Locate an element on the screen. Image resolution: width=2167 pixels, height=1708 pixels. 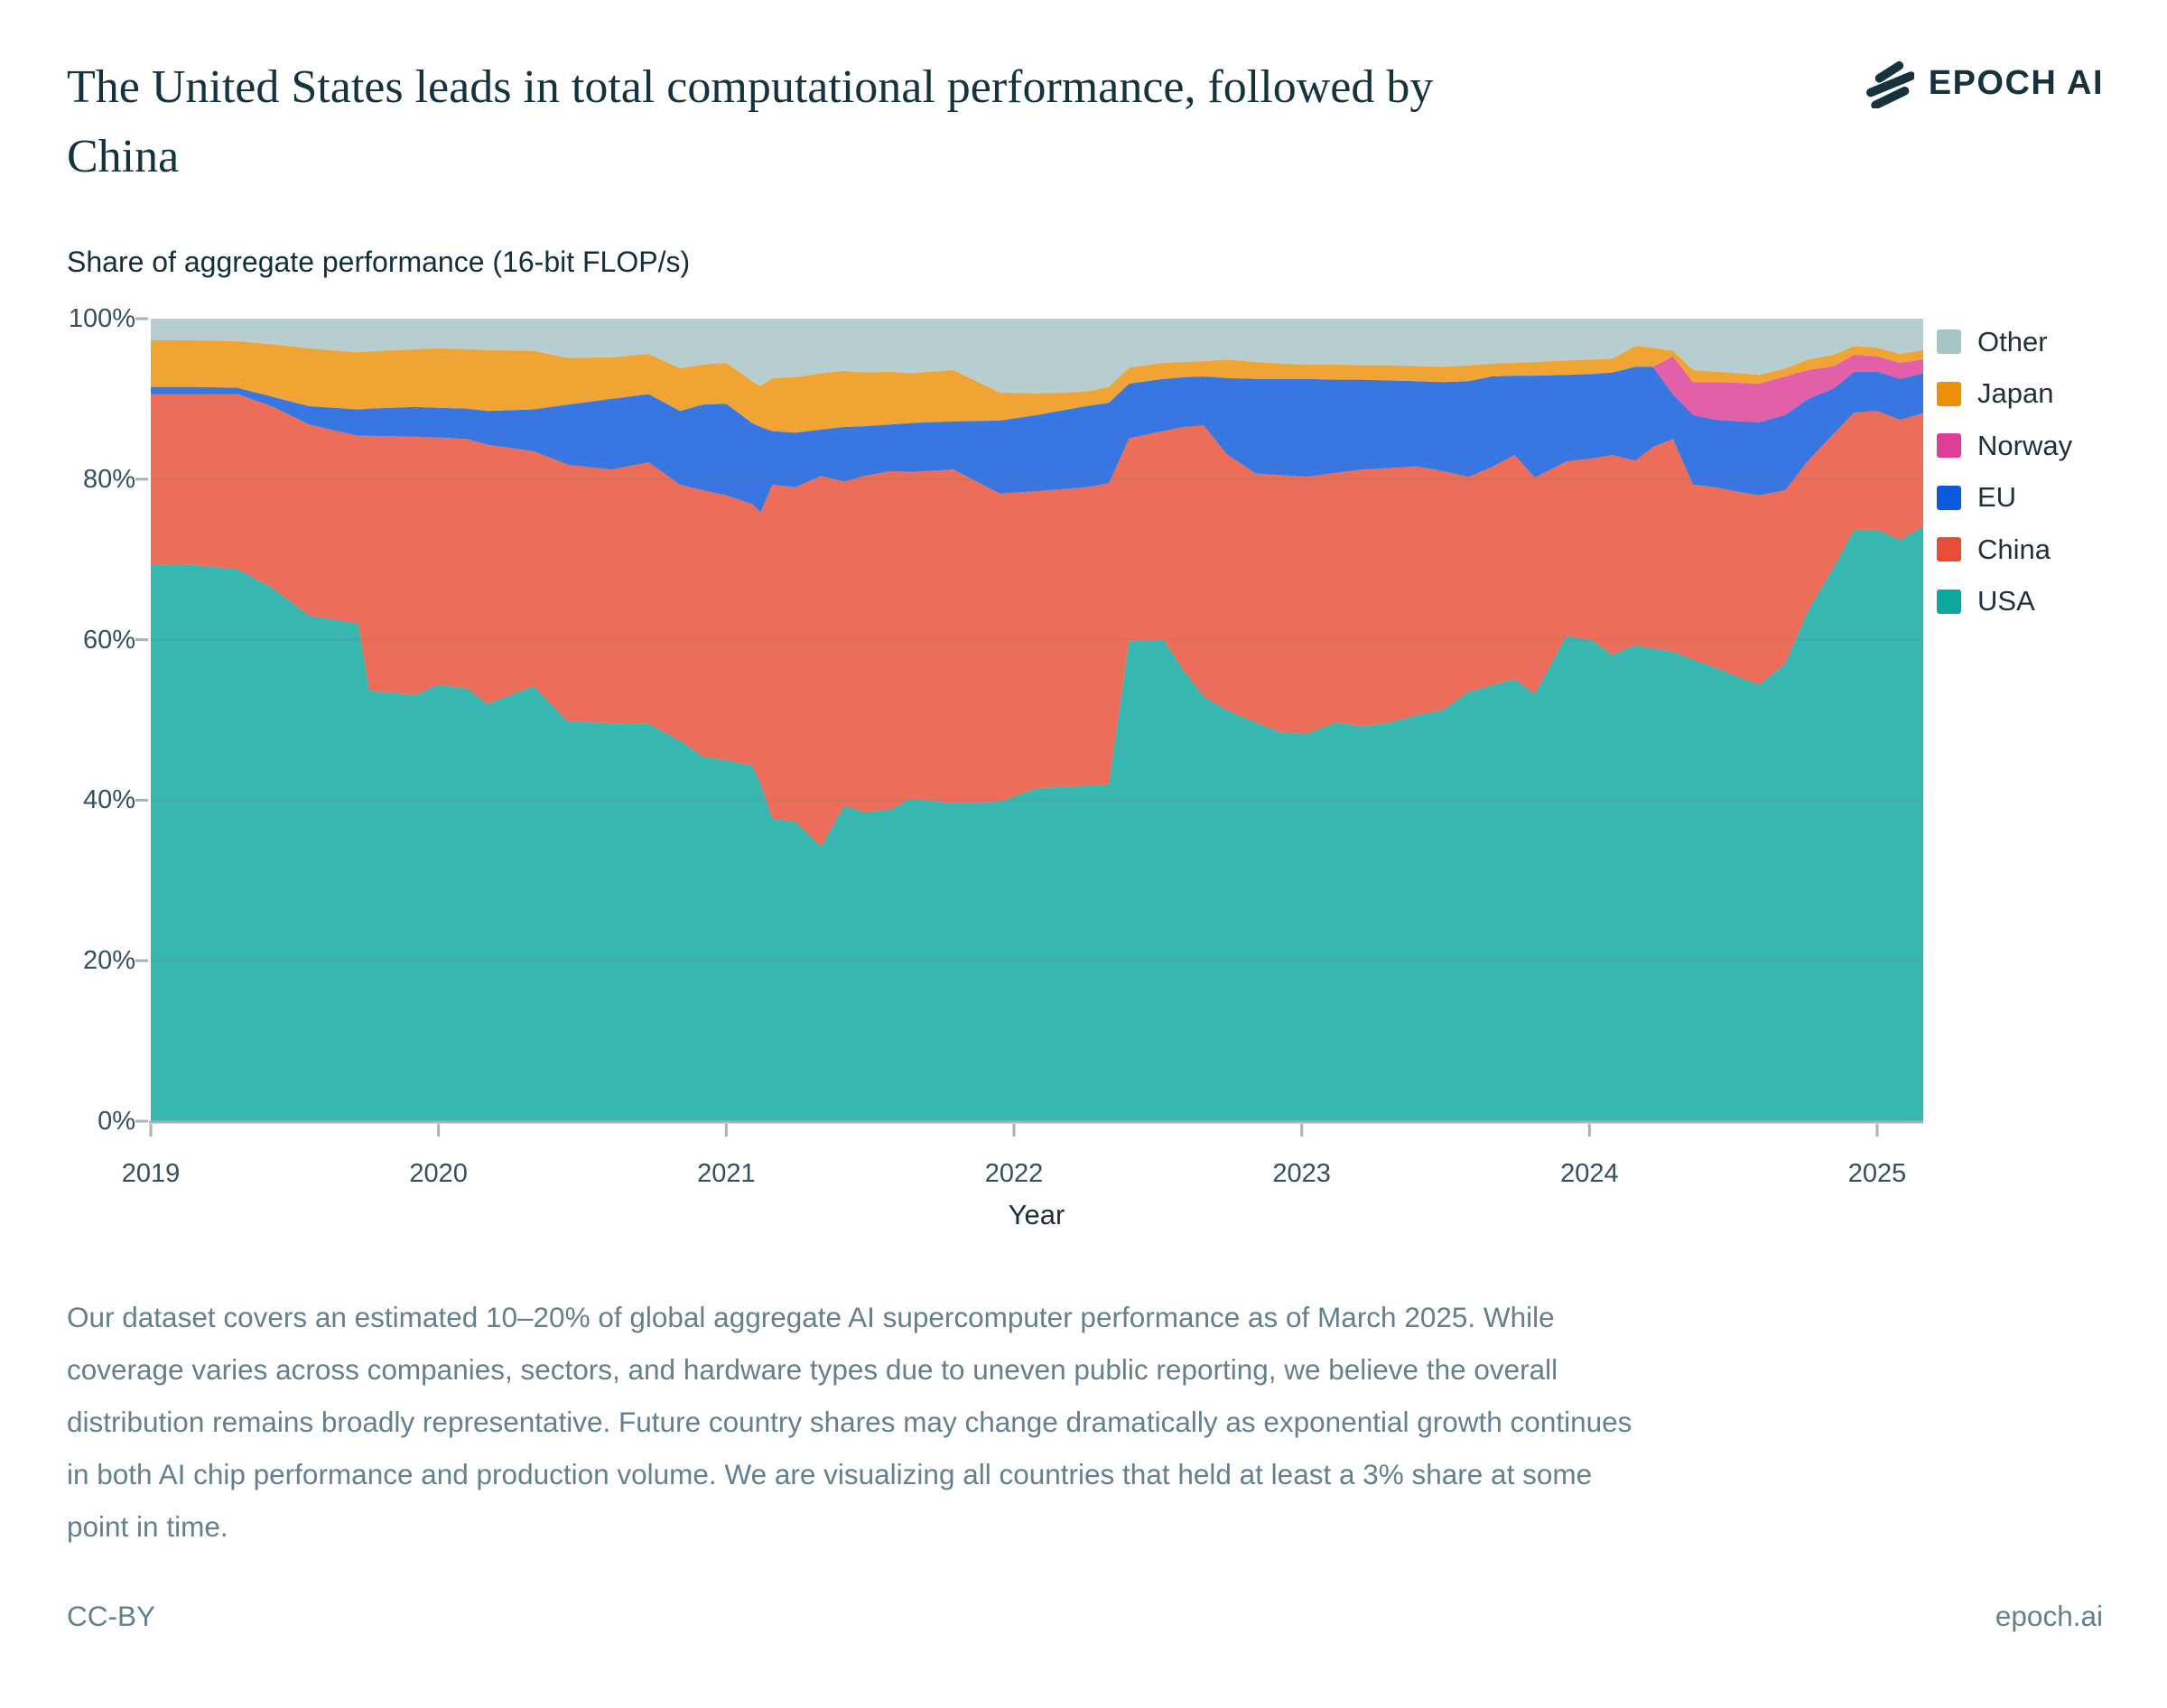
legend-item-china: China is located at coordinates (2005, 550).